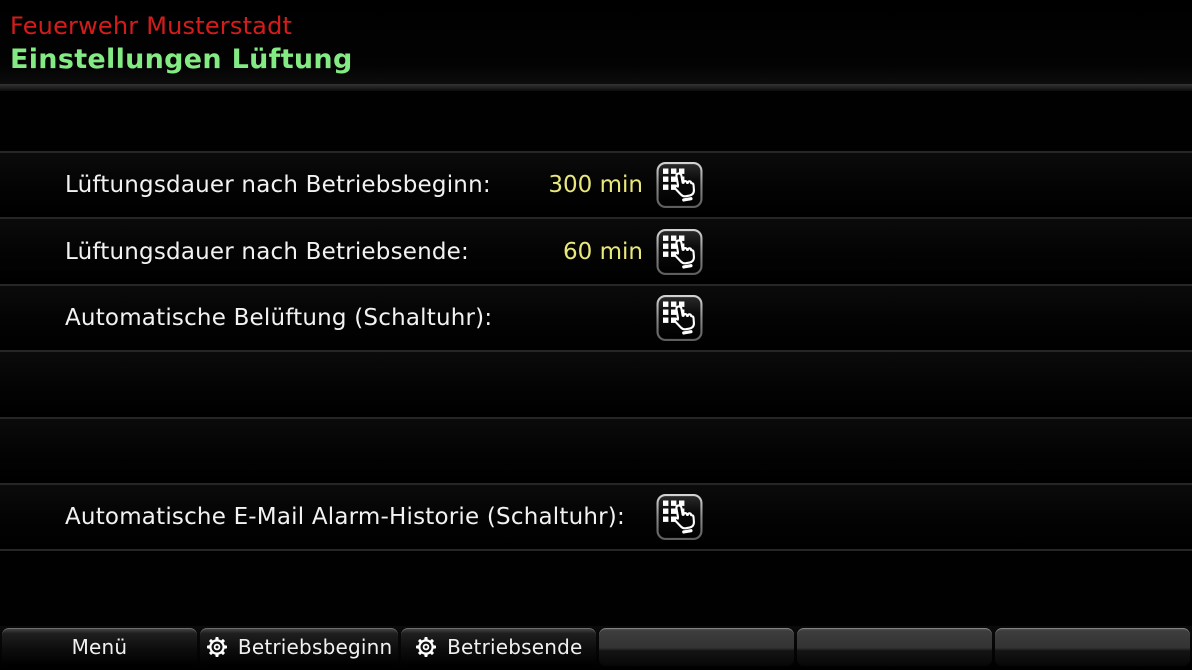  What do you see at coordinates (596, 87) in the screenshot?
I see `header-divider` at bounding box center [596, 87].